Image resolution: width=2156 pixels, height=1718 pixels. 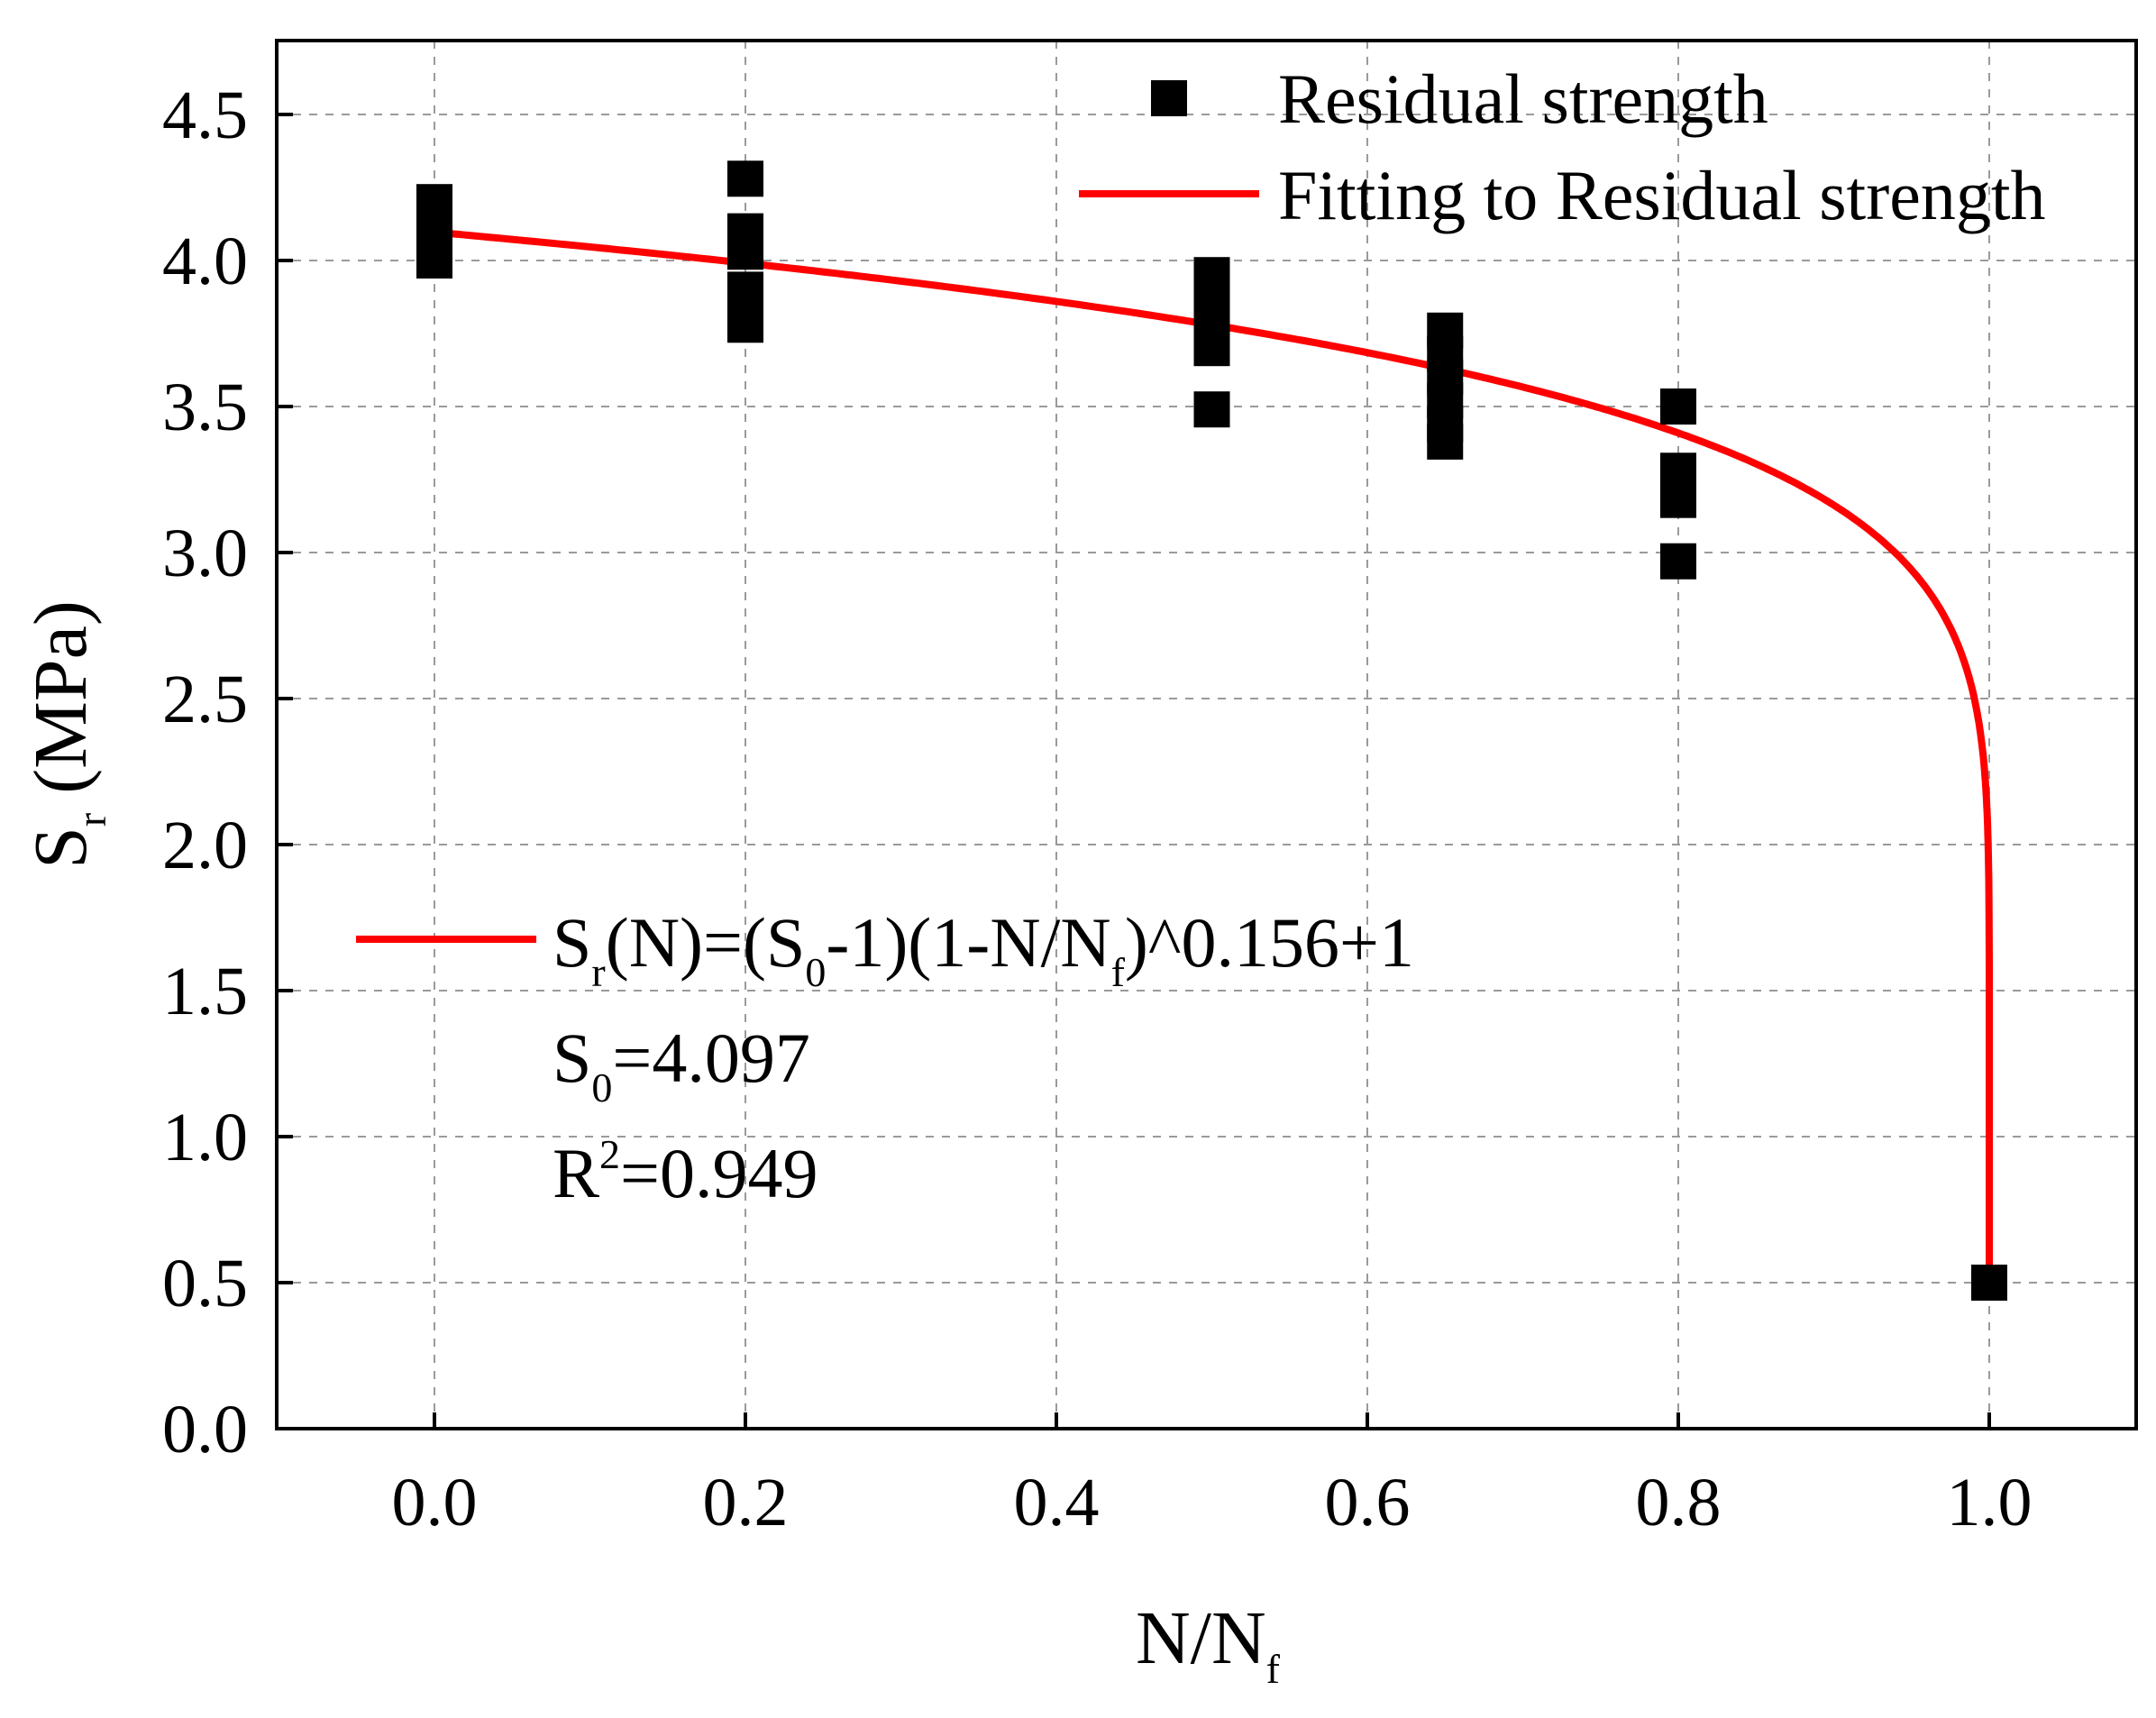 I want to click on x-tick-label: 1.0, so click(x=1990, y=1502).